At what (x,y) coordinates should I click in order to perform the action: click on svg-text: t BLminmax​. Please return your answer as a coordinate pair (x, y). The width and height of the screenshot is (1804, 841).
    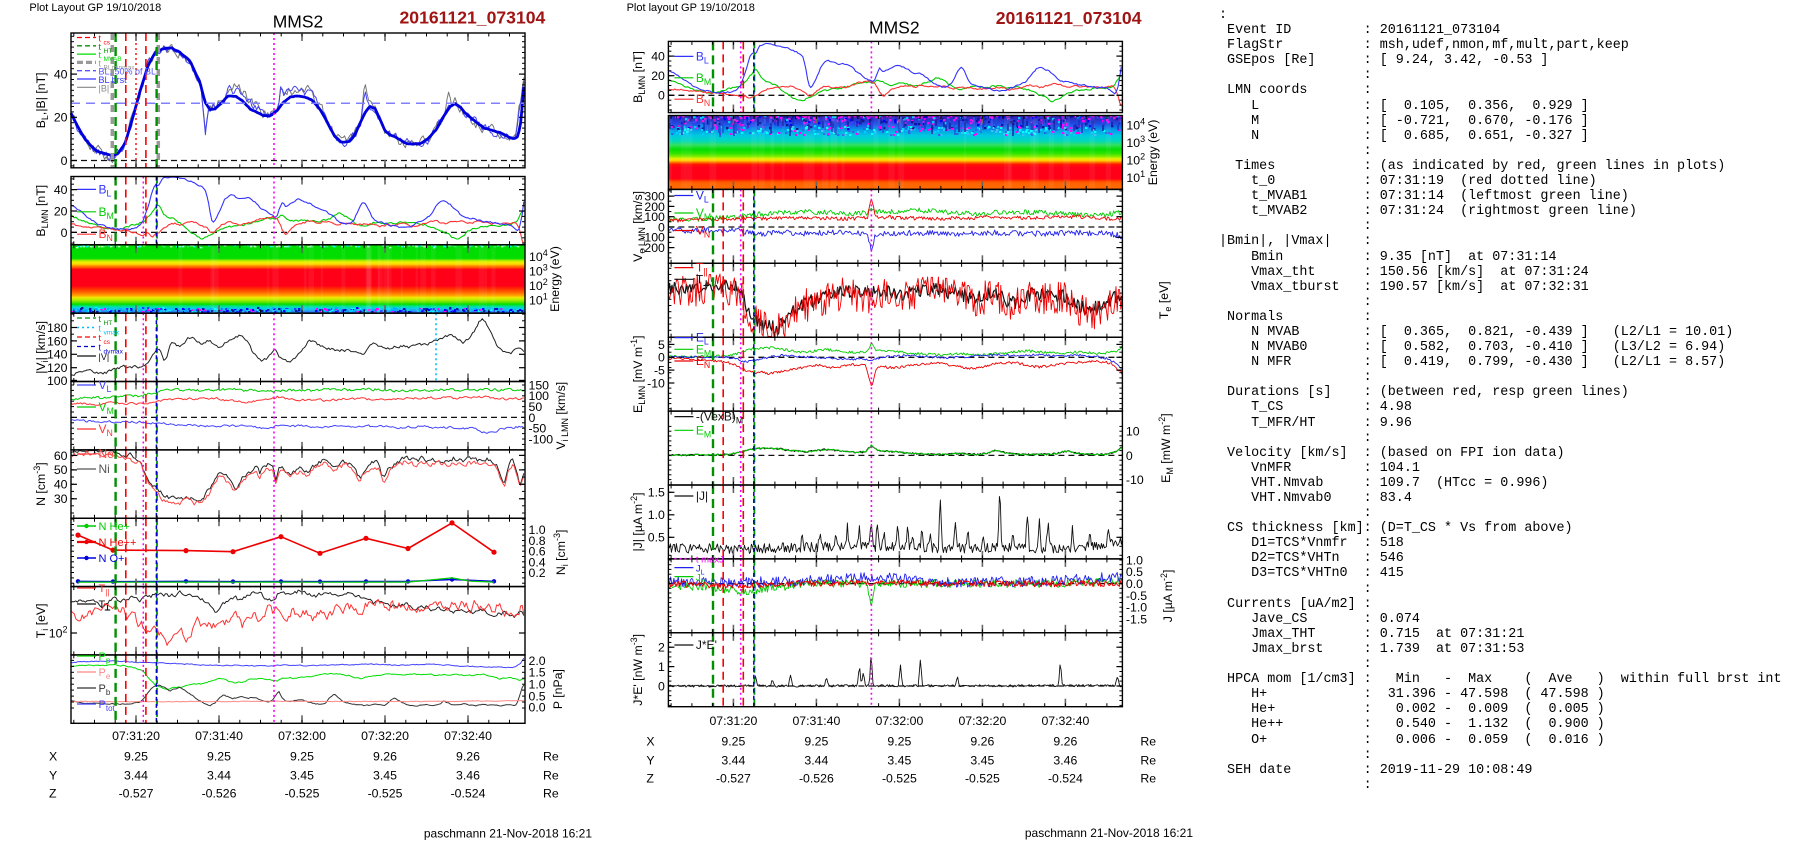
    Looking at the image, I should click on (117, 64).